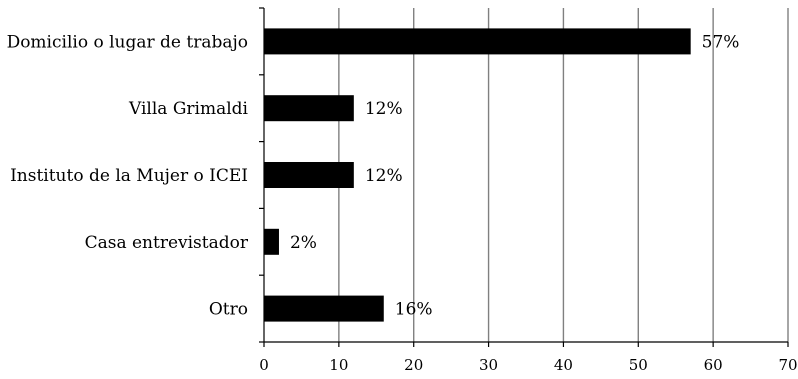 This screenshot has height=379, width=798. Describe the element at coordinates (167, 243) in the screenshot. I see `category-label: Casa entrevistador` at that location.